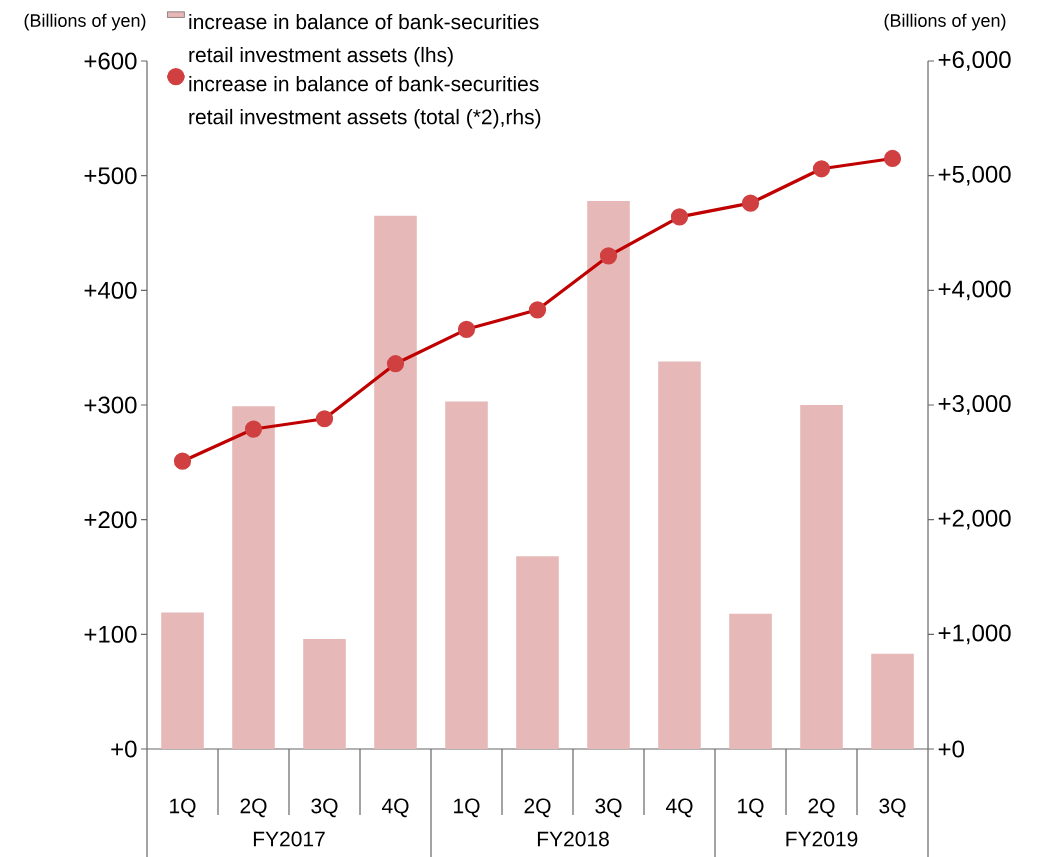  What do you see at coordinates (974, 519) in the screenshot?
I see `y2-tick-label: +2,000` at bounding box center [974, 519].